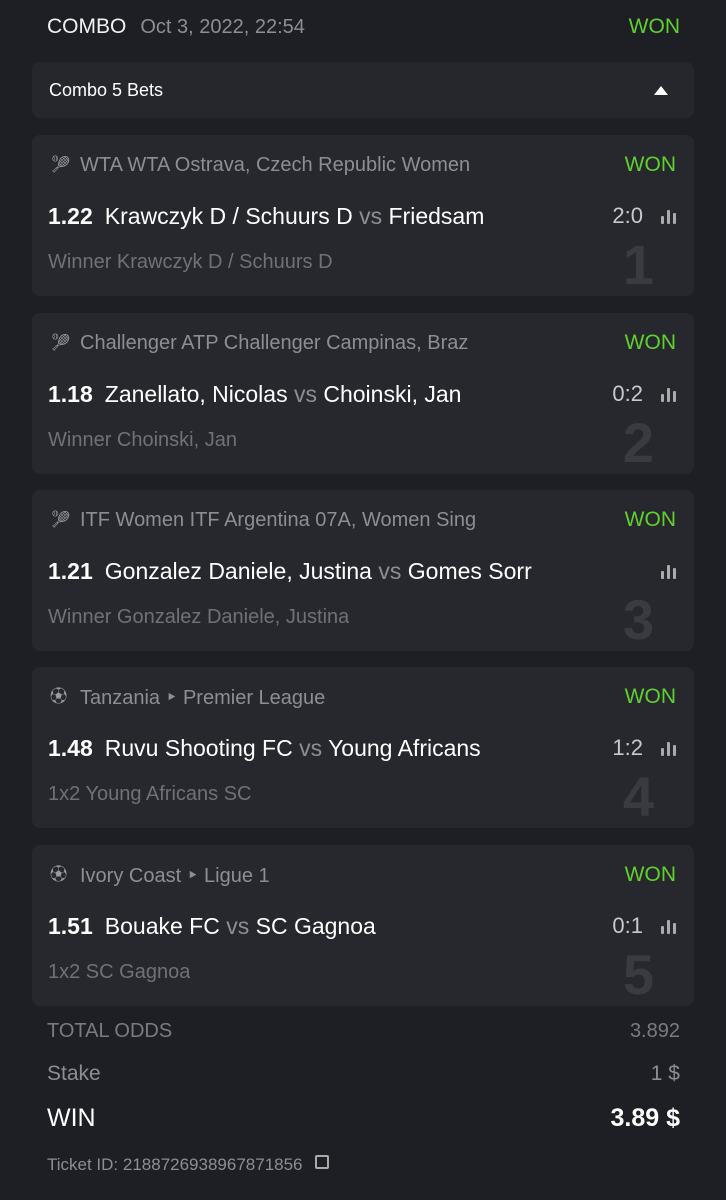  Describe the element at coordinates (363, 27) in the screenshot. I see `bet-header: COMBO Oct 3, 2022, 22:54 WON` at that location.